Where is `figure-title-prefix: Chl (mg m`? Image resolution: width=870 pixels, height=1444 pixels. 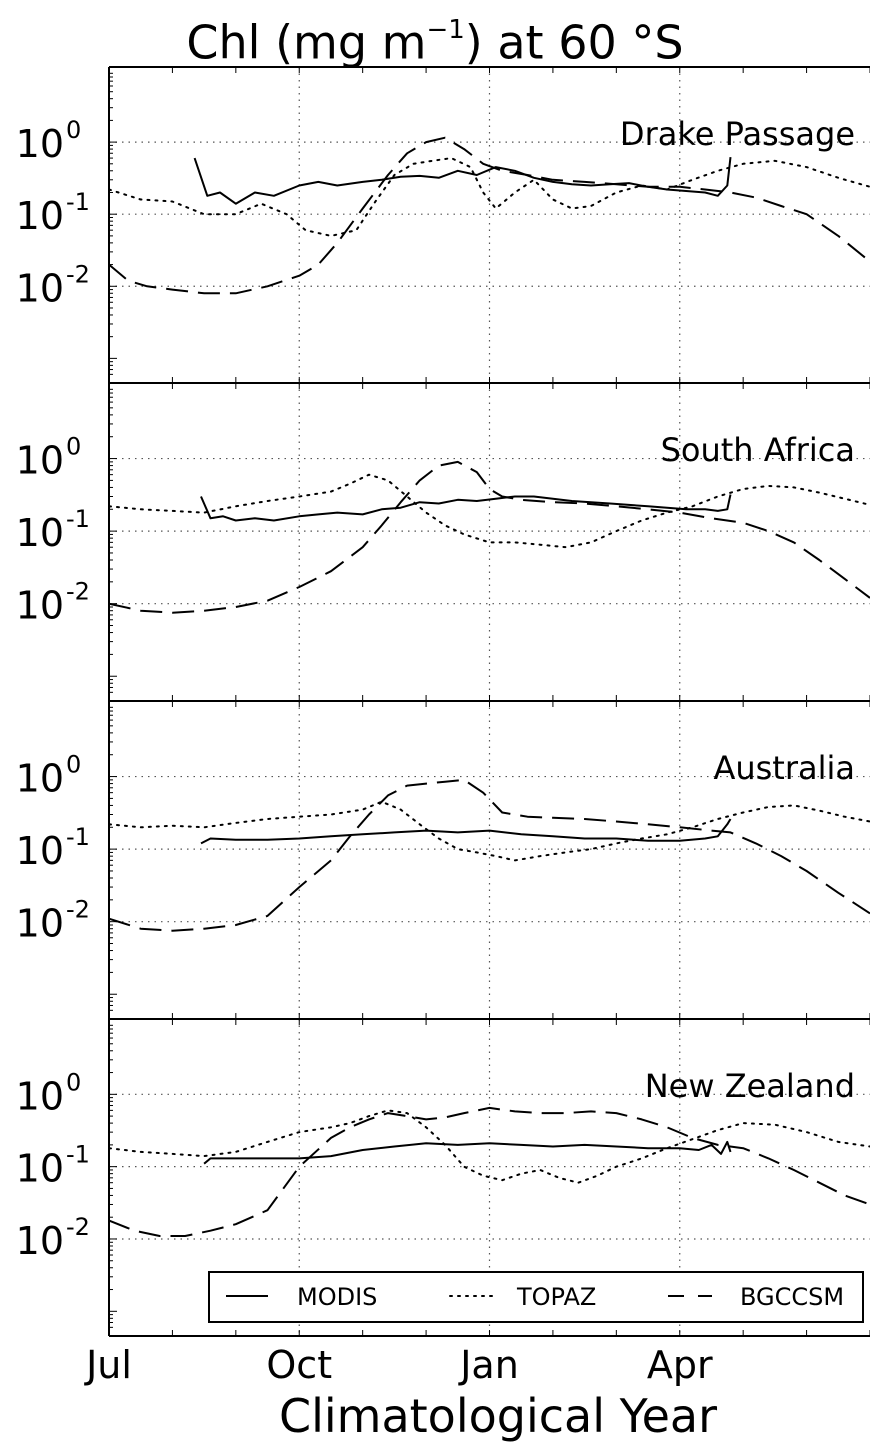 figure-title-prefix: Chl (mg m is located at coordinates (306, 42).